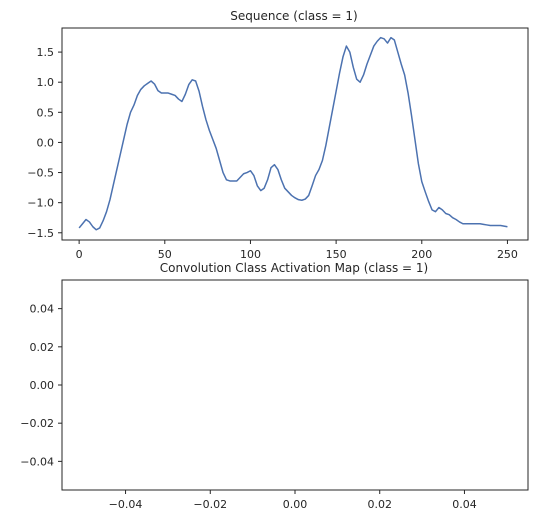 The image size is (536, 527). What do you see at coordinates (379, 504) in the screenshot?
I see `cam-x-tick-label: 0.02` at bounding box center [379, 504].